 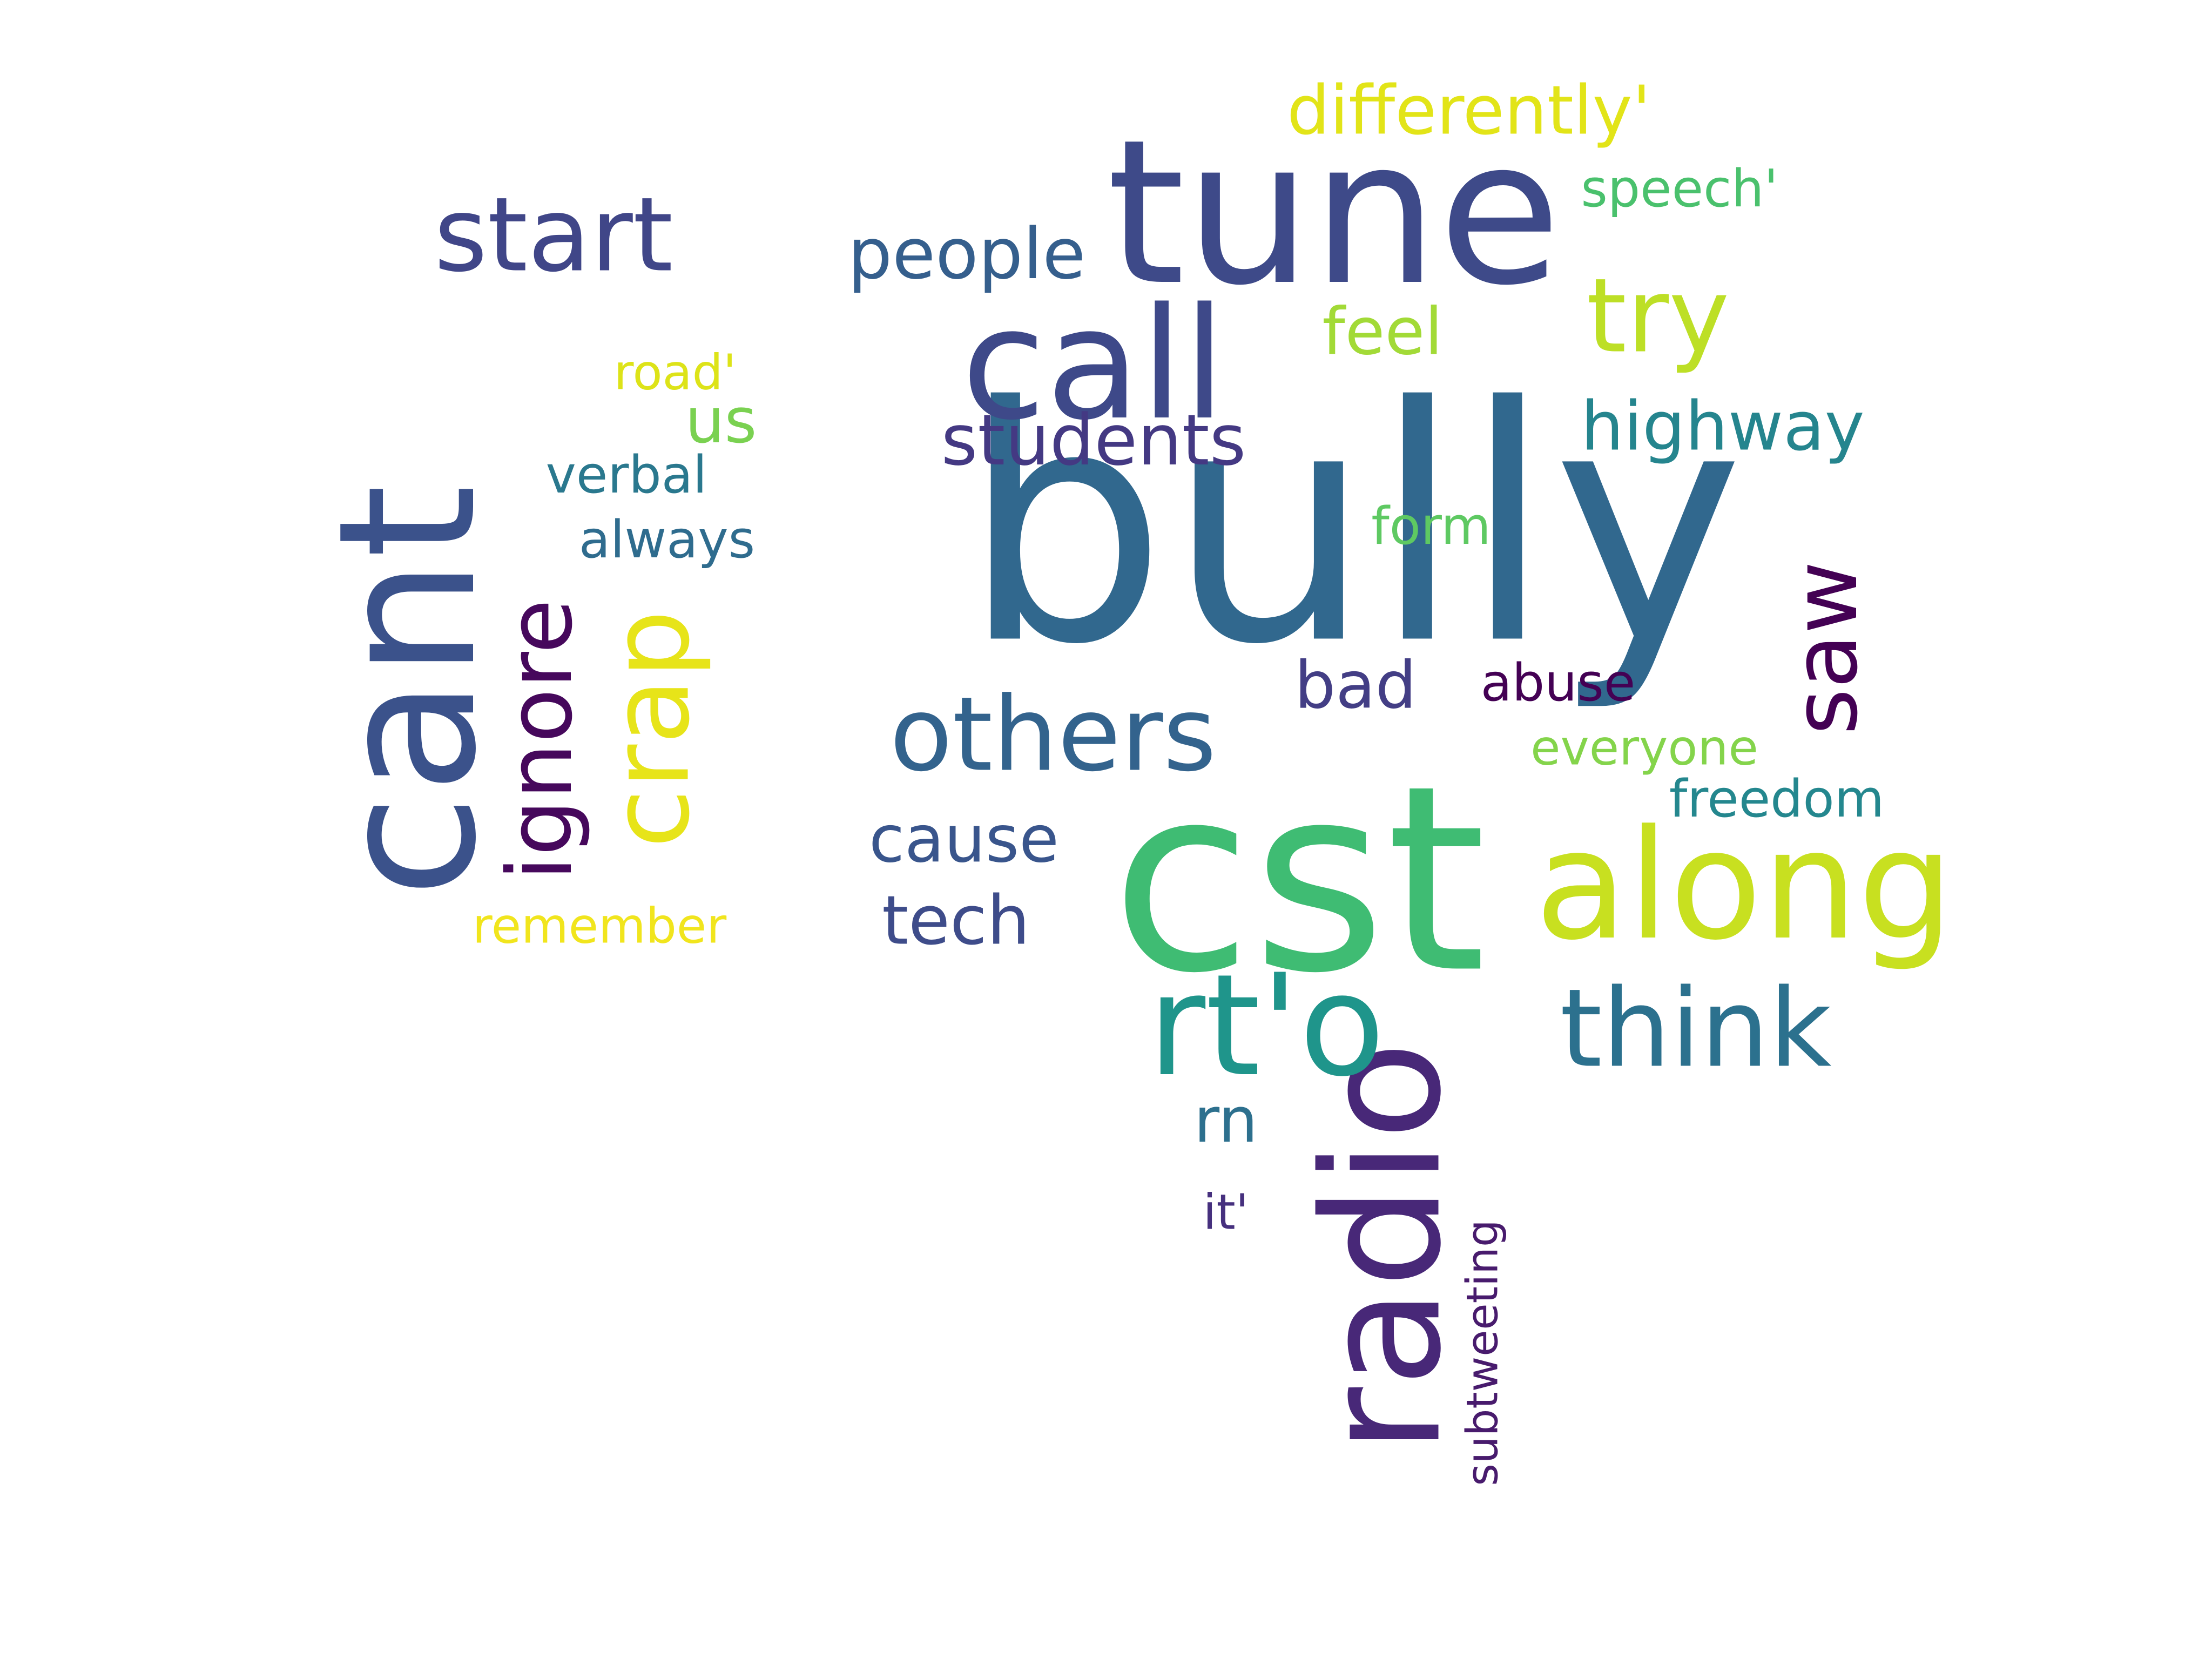 What do you see at coordinates (651, 729) in the screenshot?
I see `word-12: crap` at bounding box center [651, 729].